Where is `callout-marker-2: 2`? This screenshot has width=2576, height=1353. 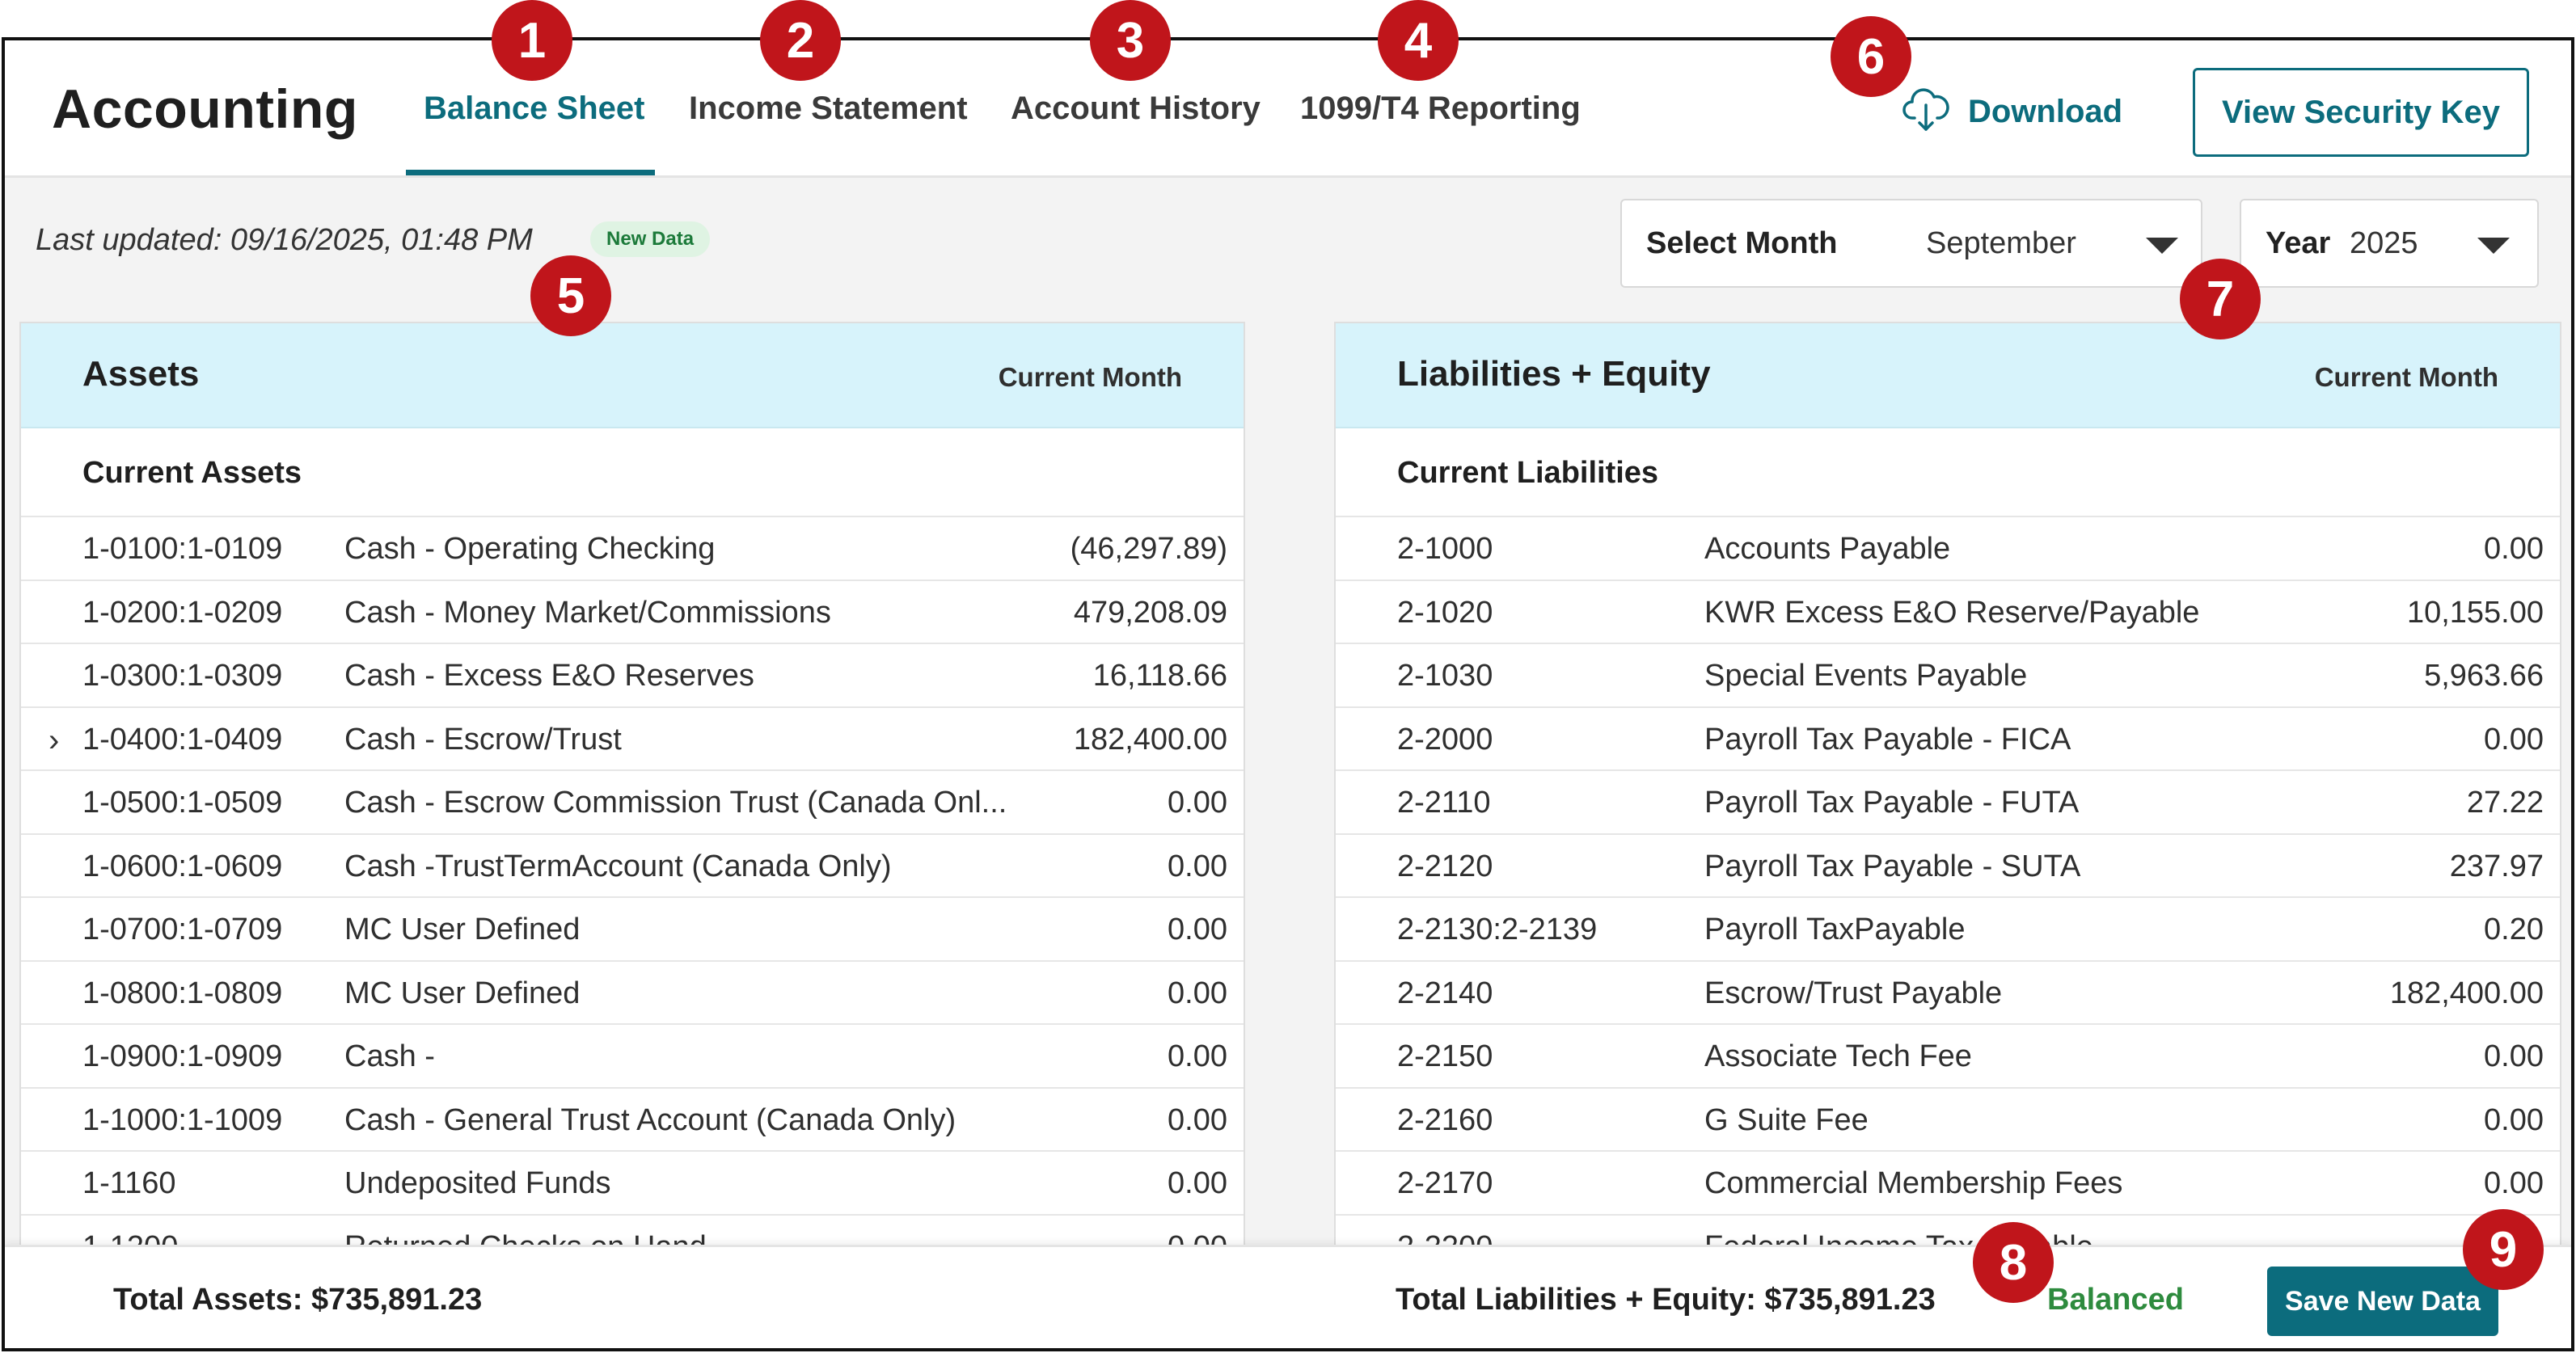 callout-marker-2: 2 is located at coordinates (800, 40).